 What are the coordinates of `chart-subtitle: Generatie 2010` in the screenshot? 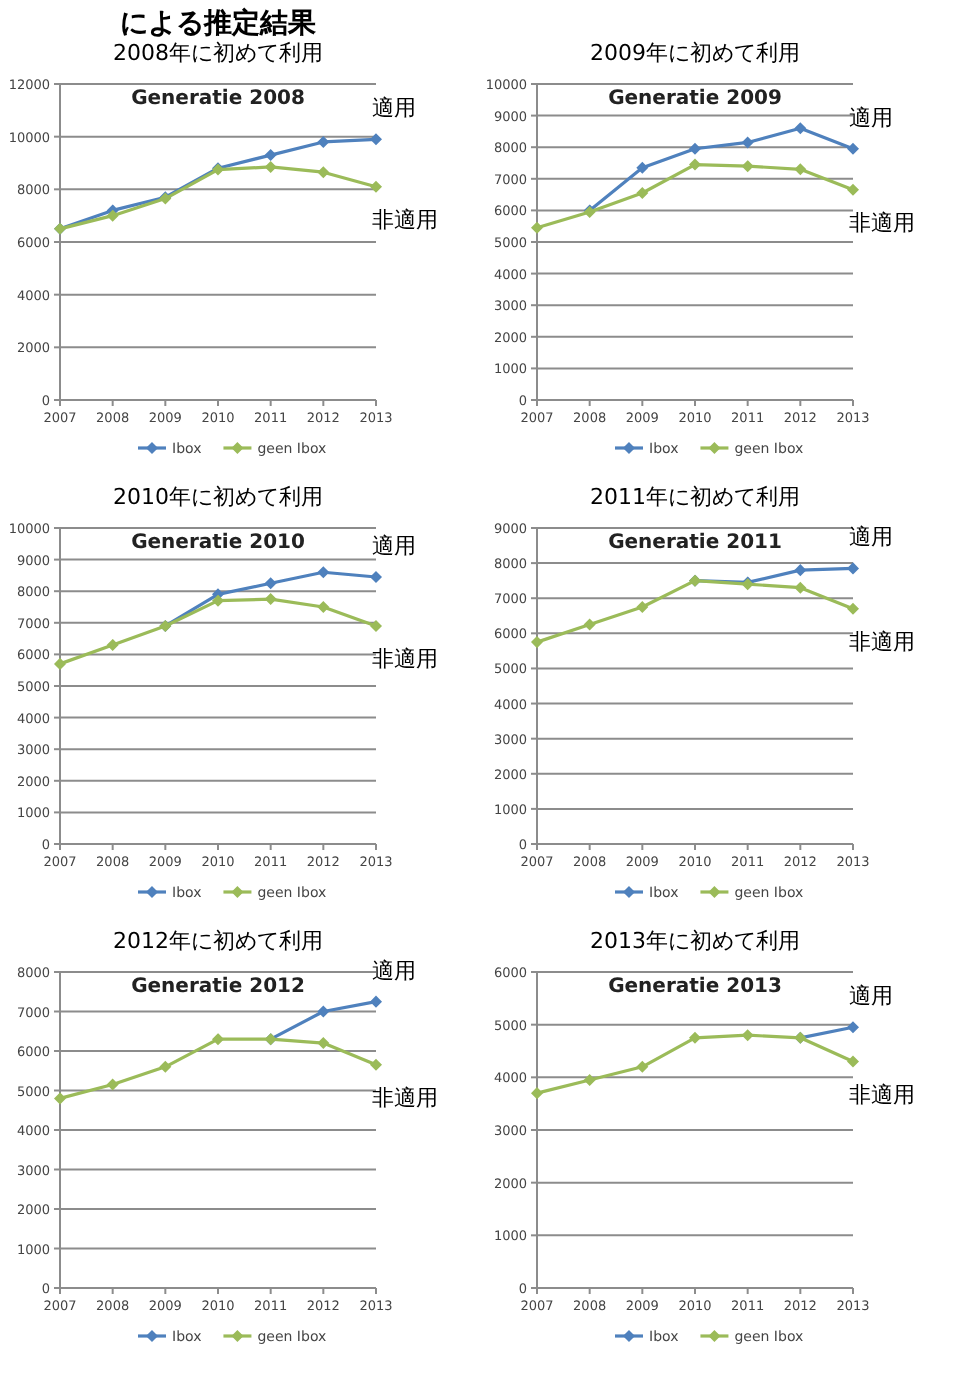 It's located at (218, 543).